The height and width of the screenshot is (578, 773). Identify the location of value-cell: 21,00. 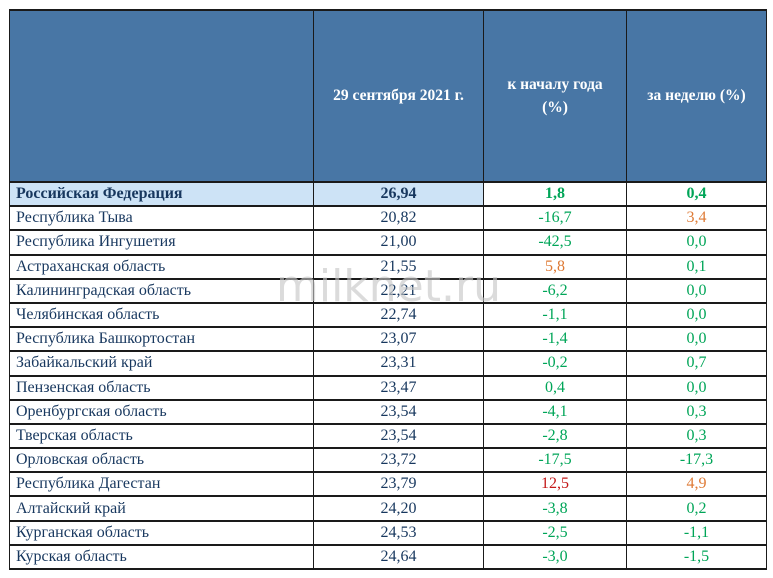
(398, 242).